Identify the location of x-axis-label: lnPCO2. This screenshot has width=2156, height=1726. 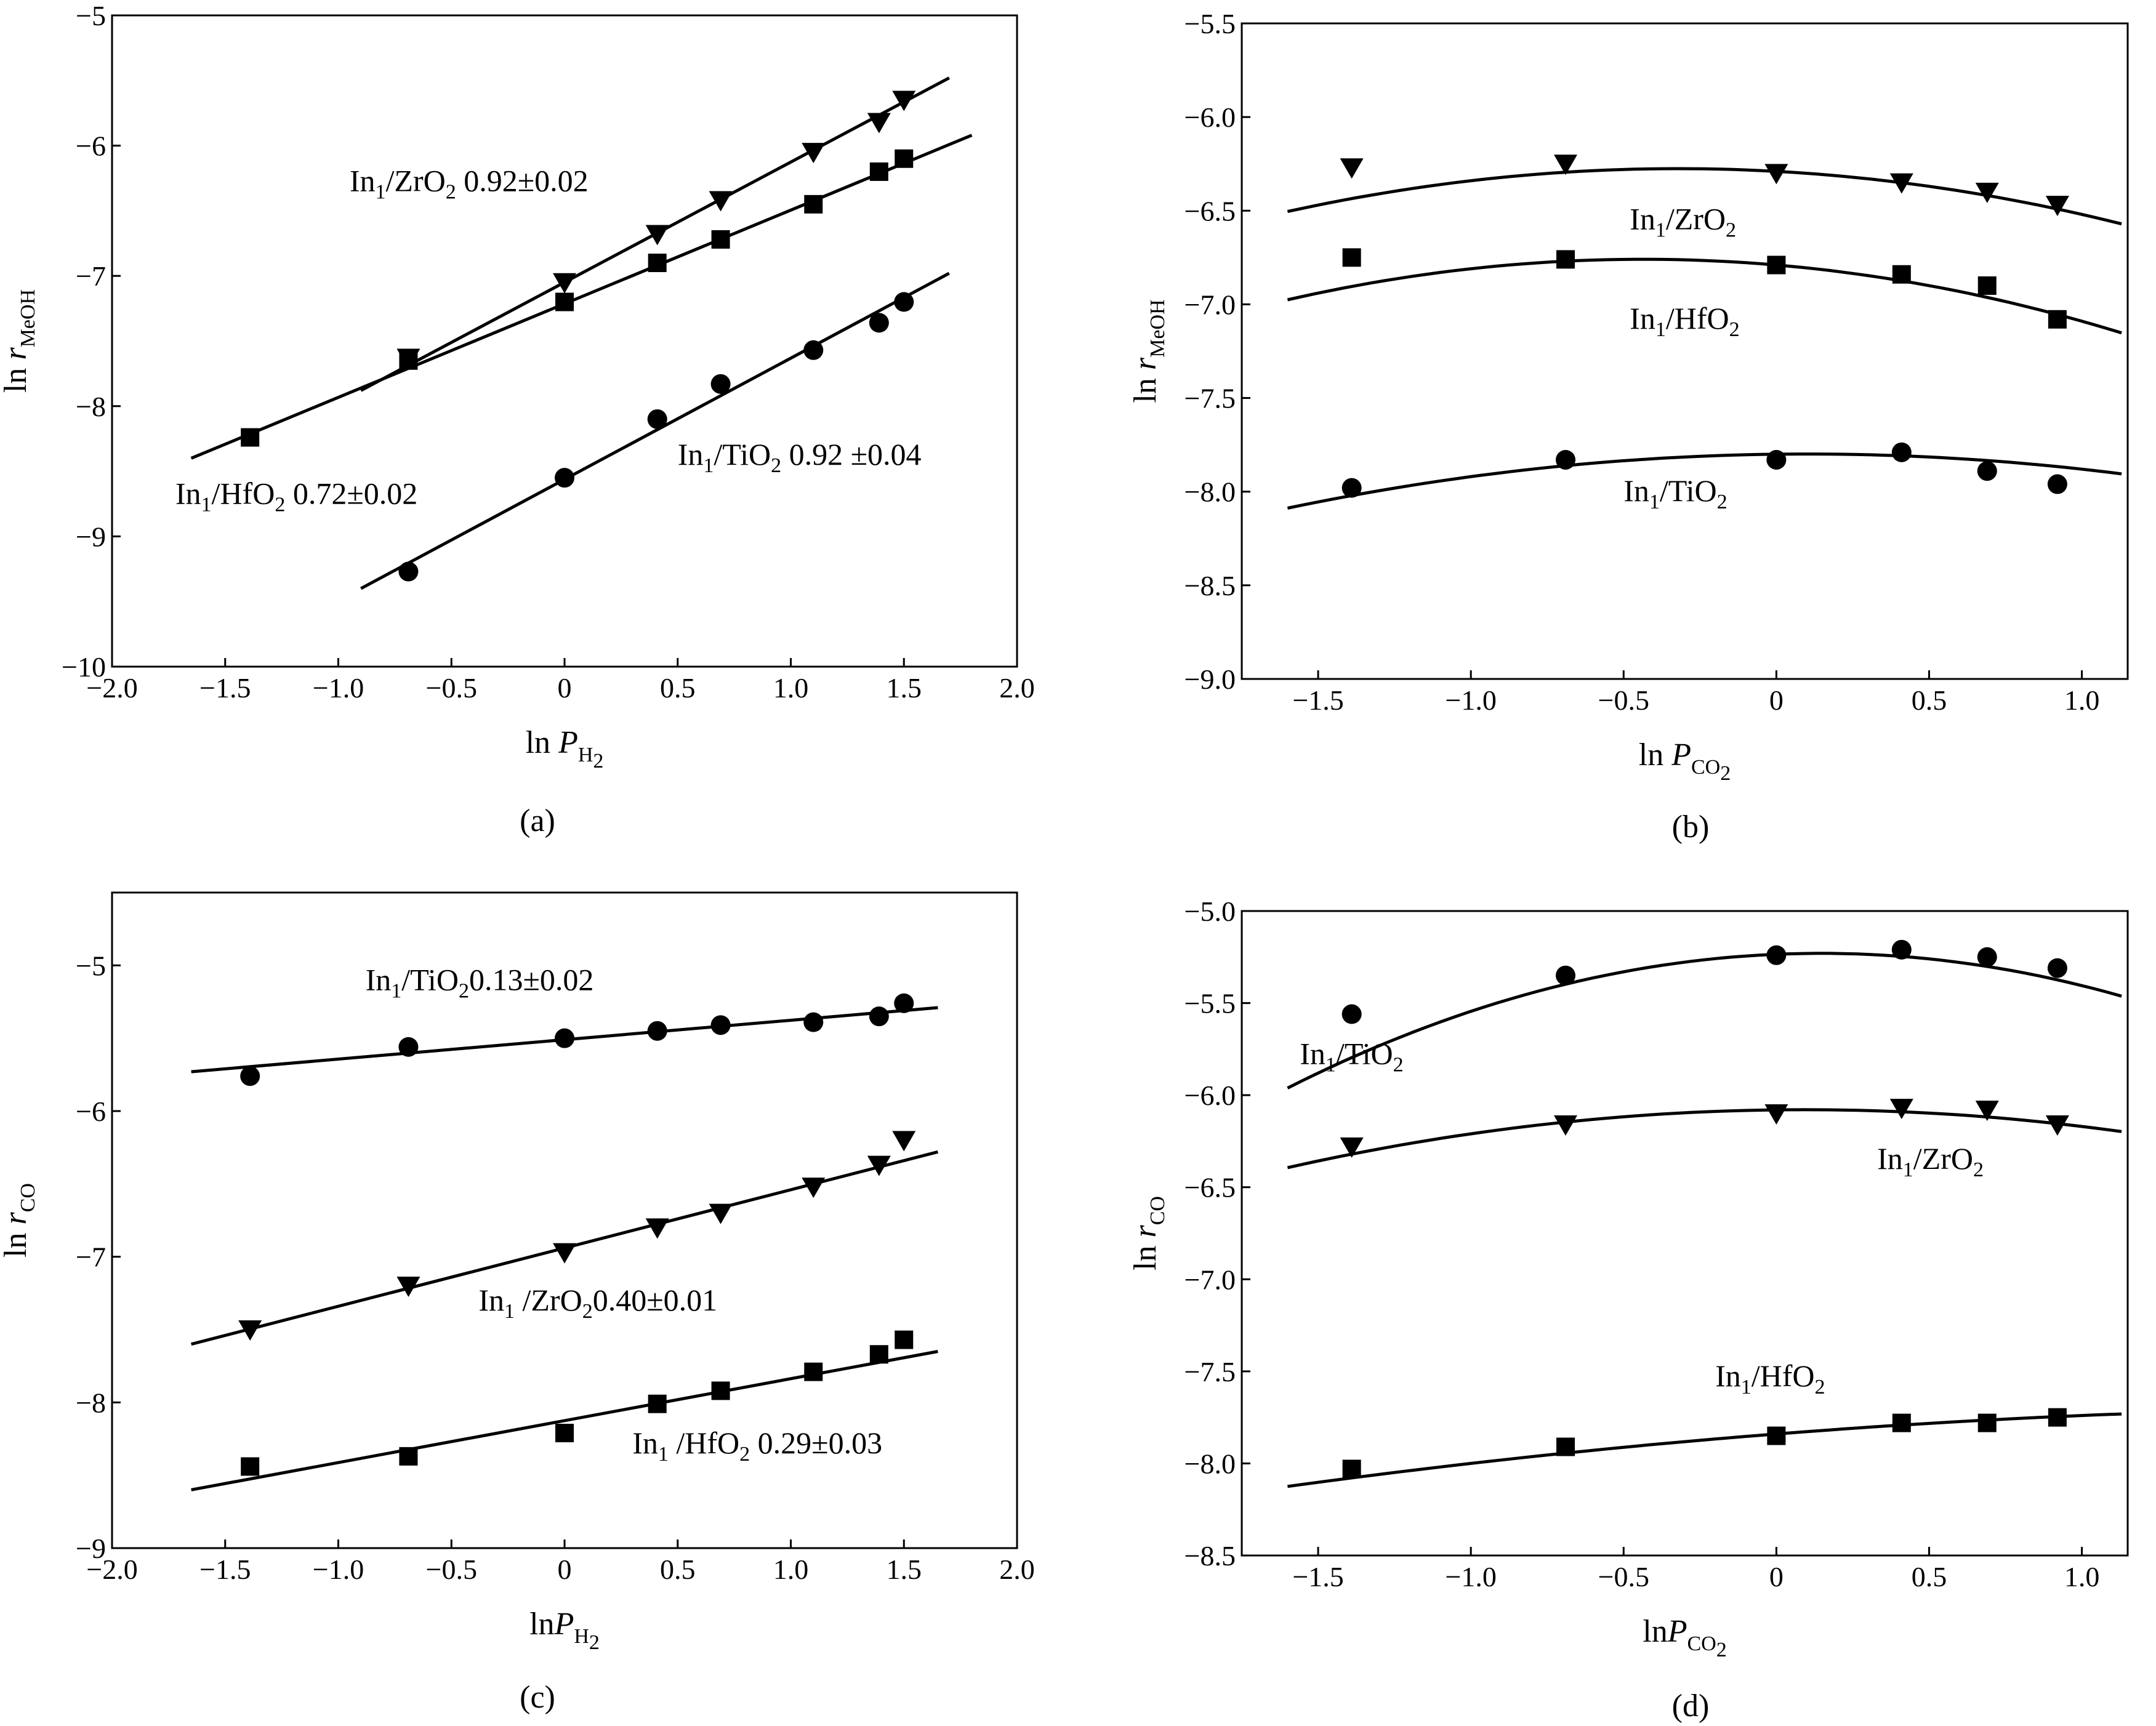
(1685, 1638).